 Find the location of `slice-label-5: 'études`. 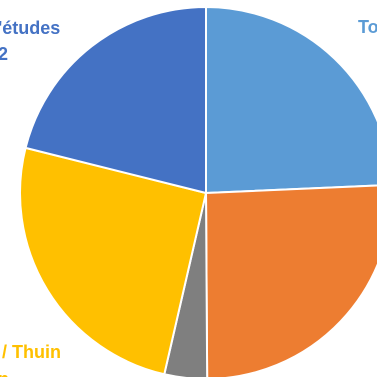

slice-label-5: 'études is located at coordinates (30, 28).